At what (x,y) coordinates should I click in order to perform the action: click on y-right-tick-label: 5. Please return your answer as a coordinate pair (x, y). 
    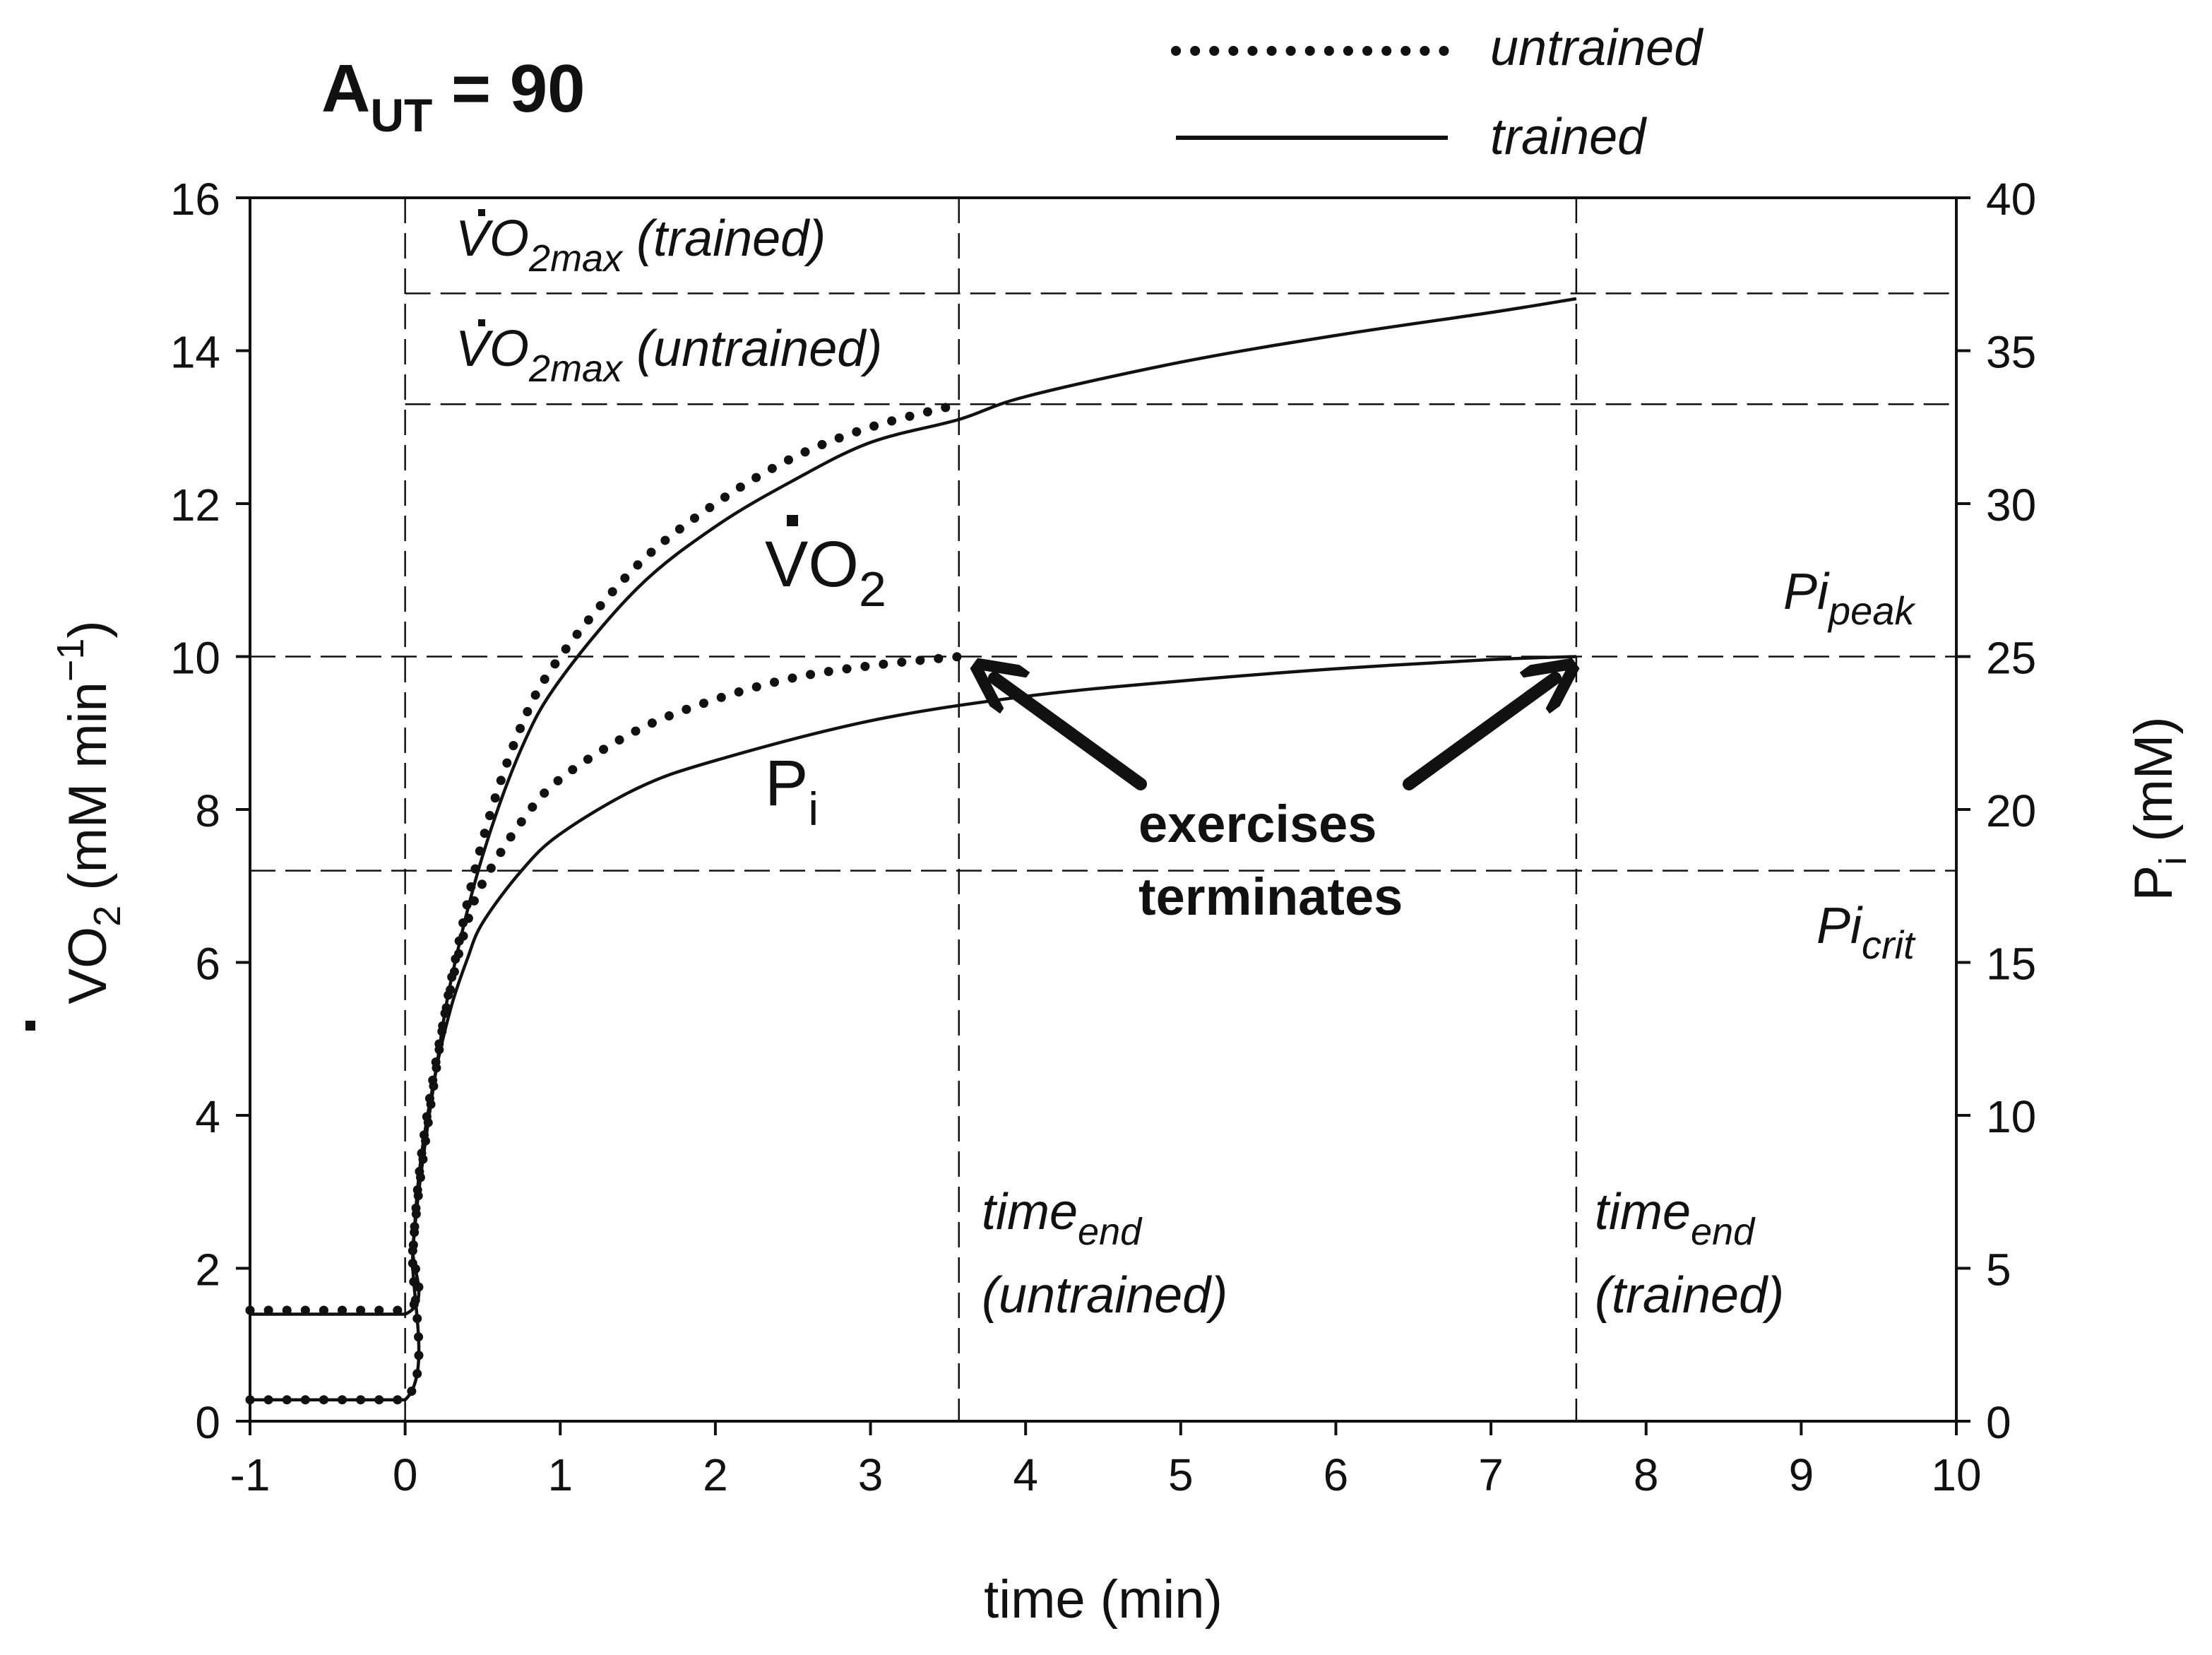
    Looking at the image, I should click on (1998, 1270).